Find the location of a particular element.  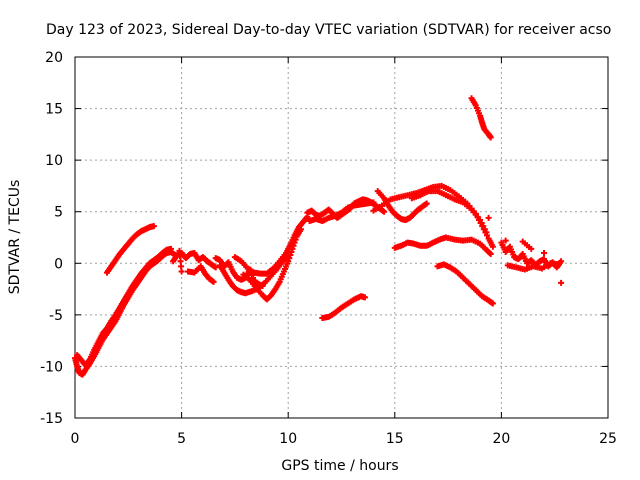

y-tick-label: -5 is located at coordinates (56, 316).